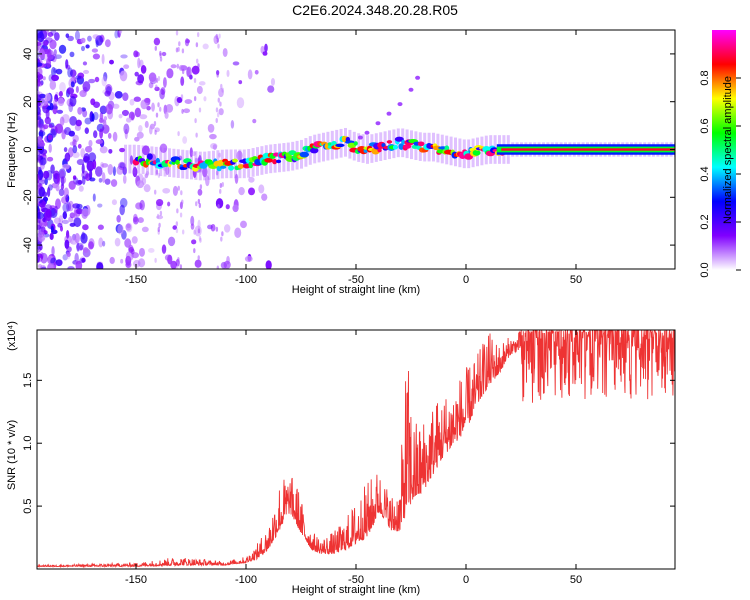 The width and height of the screenshot is (750, 600). What do you see at coordinates (12, 455) in the screenshot?
I see `snr-y-label: SNR (10 * v/v)` at bounding box center [12, 455].